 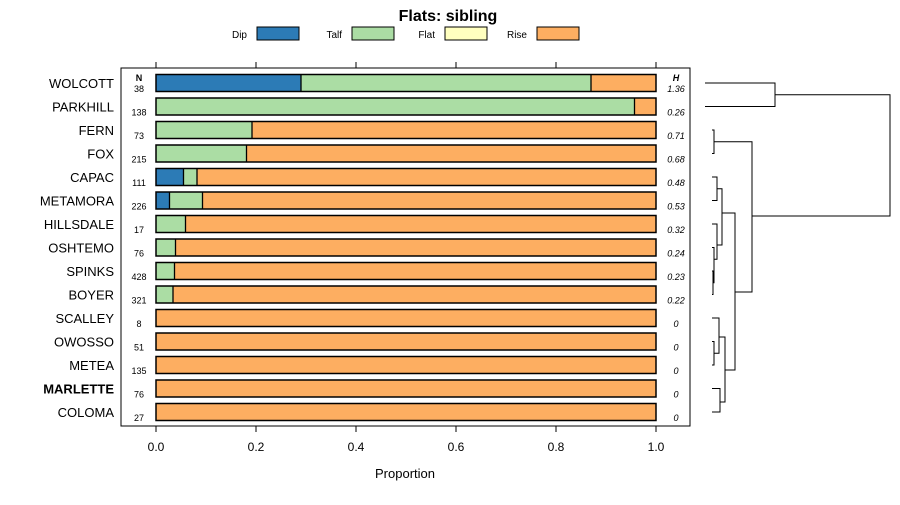 I want to click on row-n-value: 111, so click(x=139, y=183).